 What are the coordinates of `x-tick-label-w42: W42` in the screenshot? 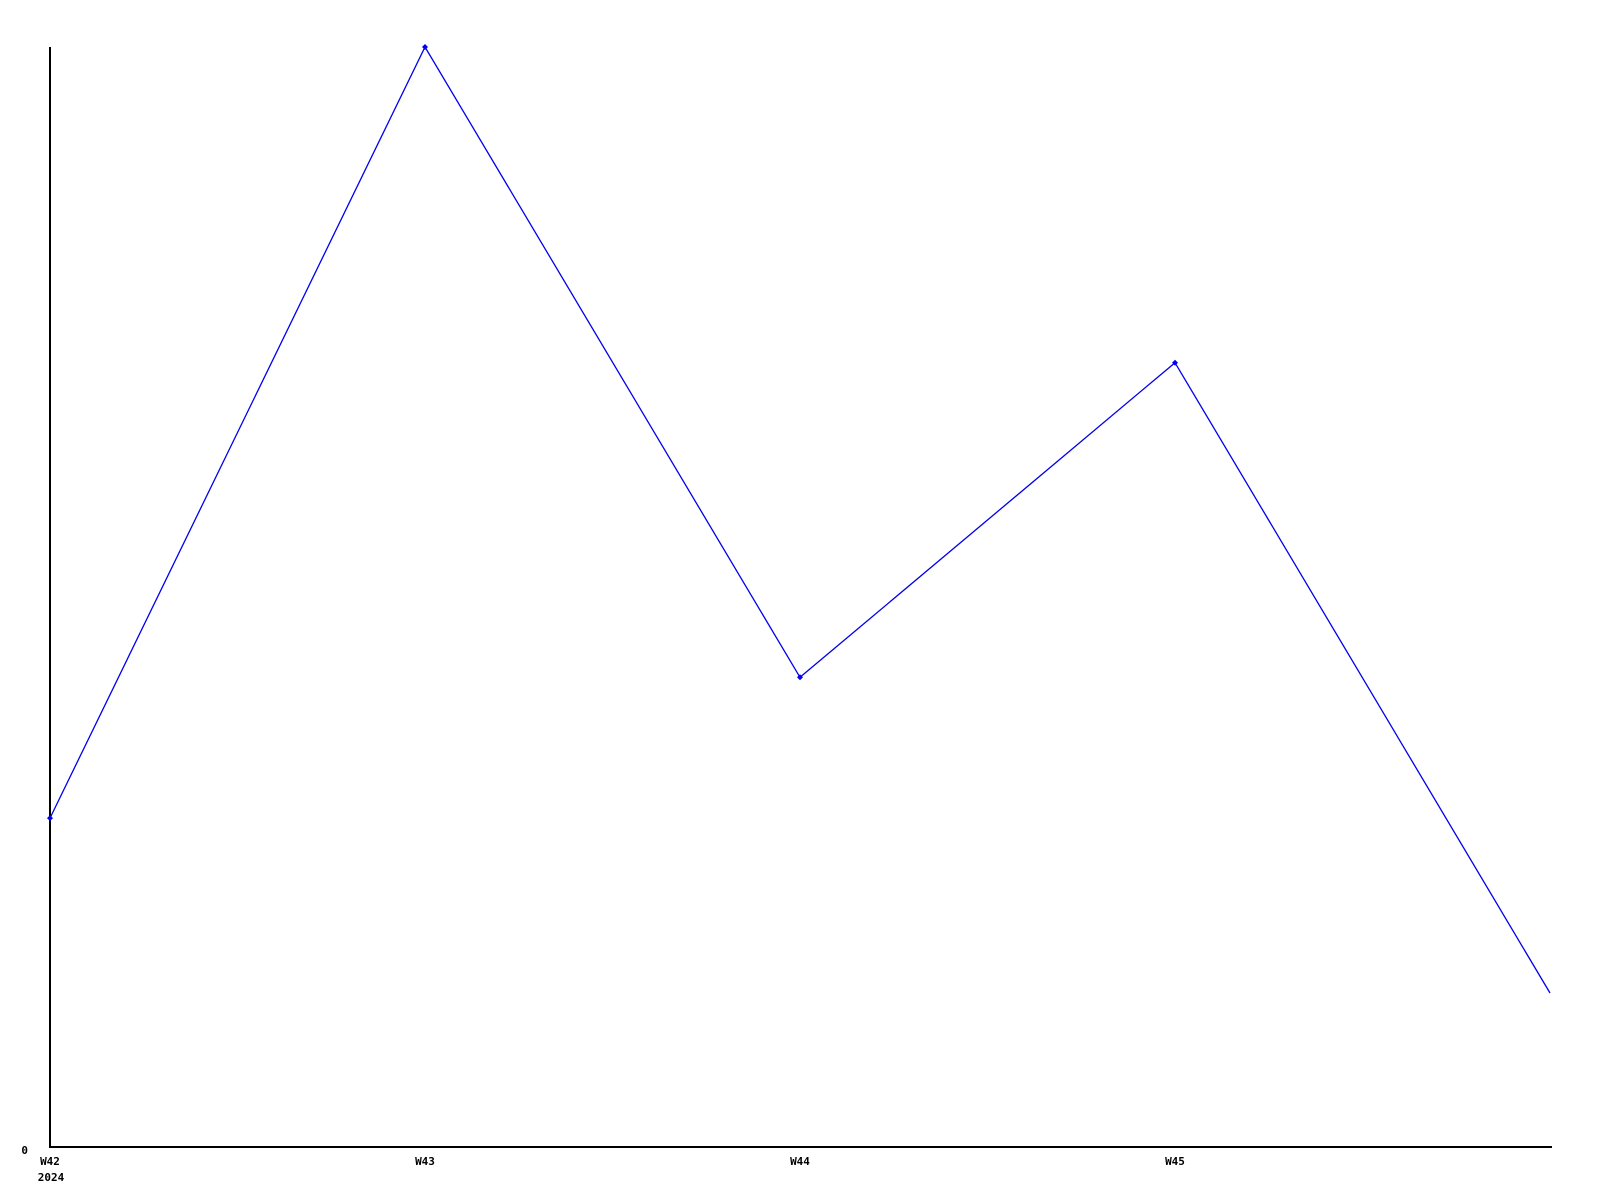 It's located at (50, 1161).